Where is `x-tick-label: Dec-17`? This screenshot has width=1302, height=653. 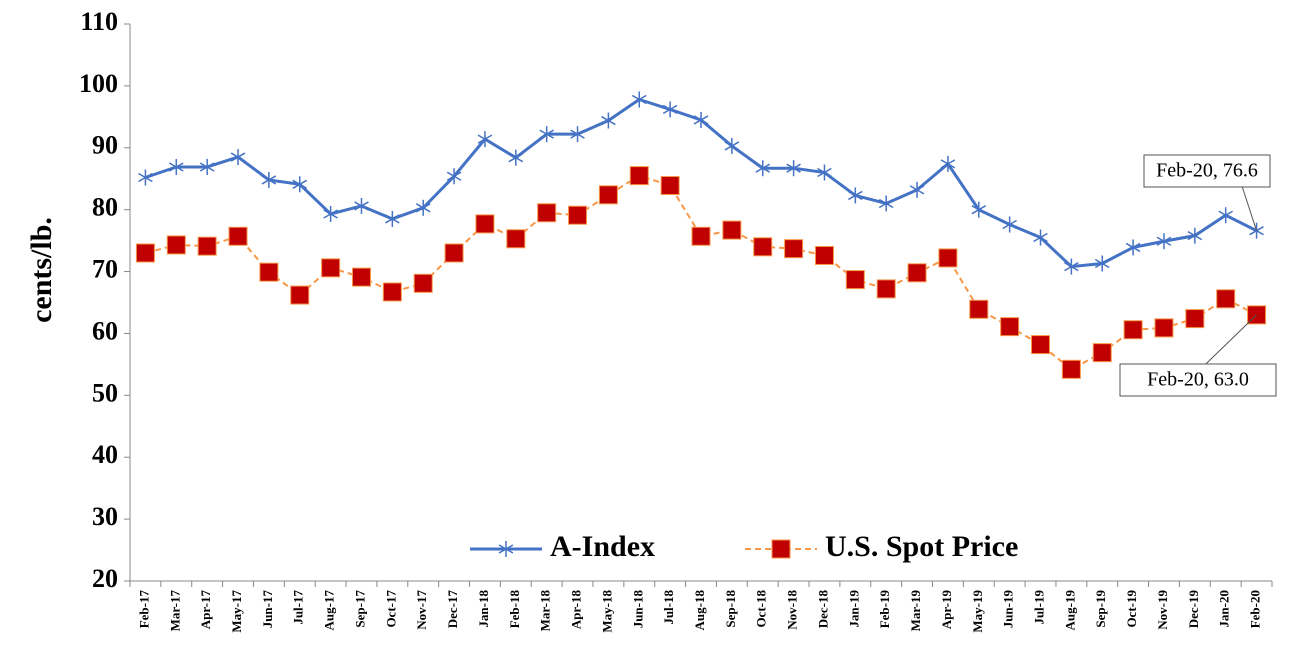 x-tick-label: Dec-17 is located at coordinates (452, 609).